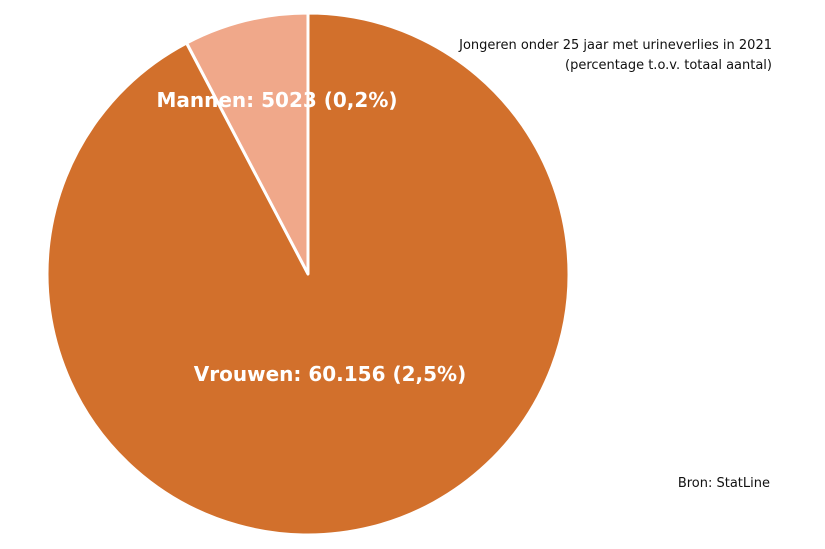 Image resolution: width=825 pixels, height=549 pixels. I want to click on pie-slice-mannen, so click(247, 143).